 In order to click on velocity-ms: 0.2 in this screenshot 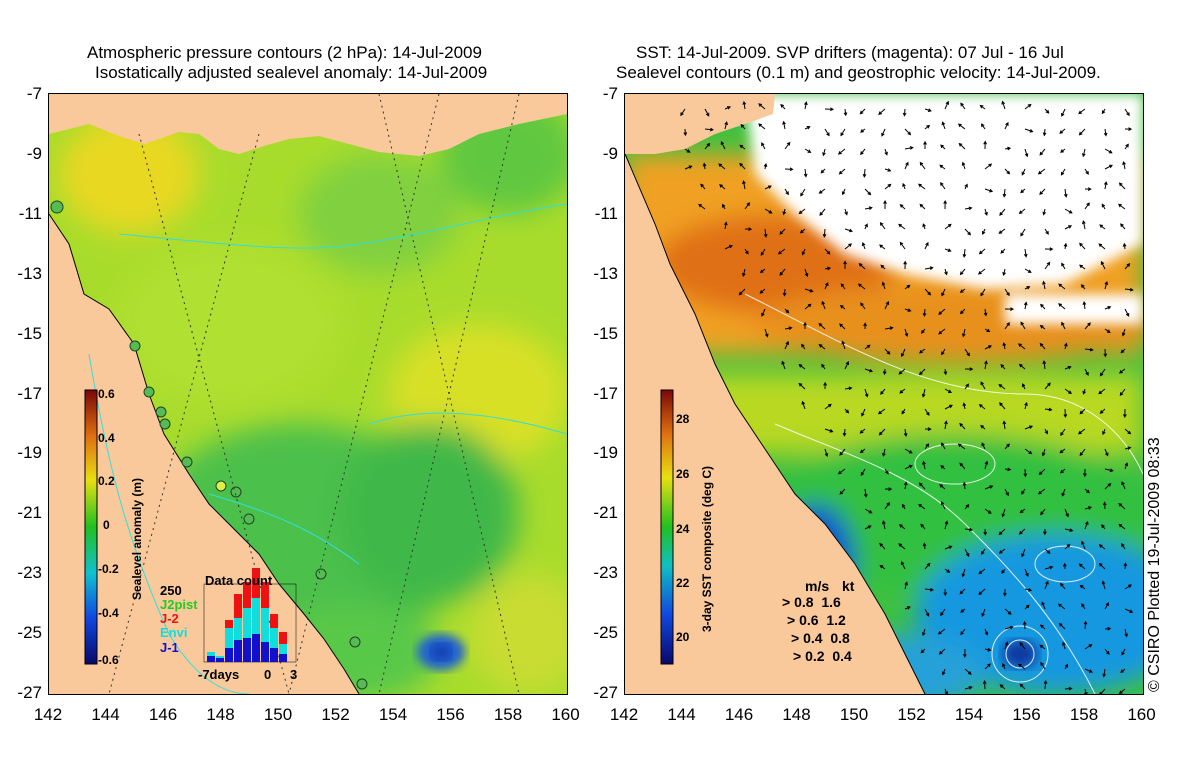, I will do `click(815, 656)`.